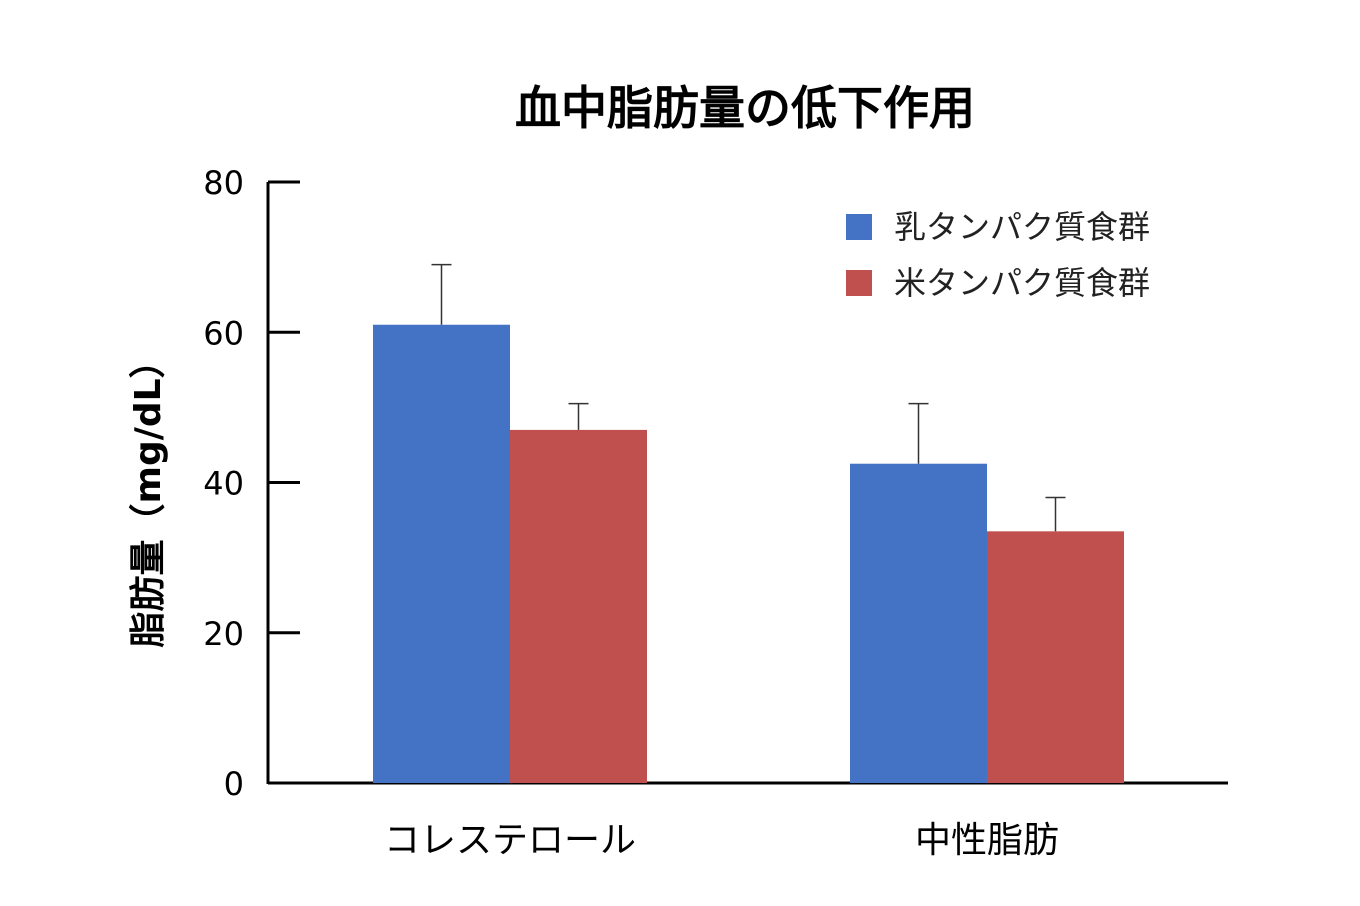 The width and height of the screenshot is (1360, 906). I want to click on legend-label: 乳タンパク質食群, so click(1022, 227).